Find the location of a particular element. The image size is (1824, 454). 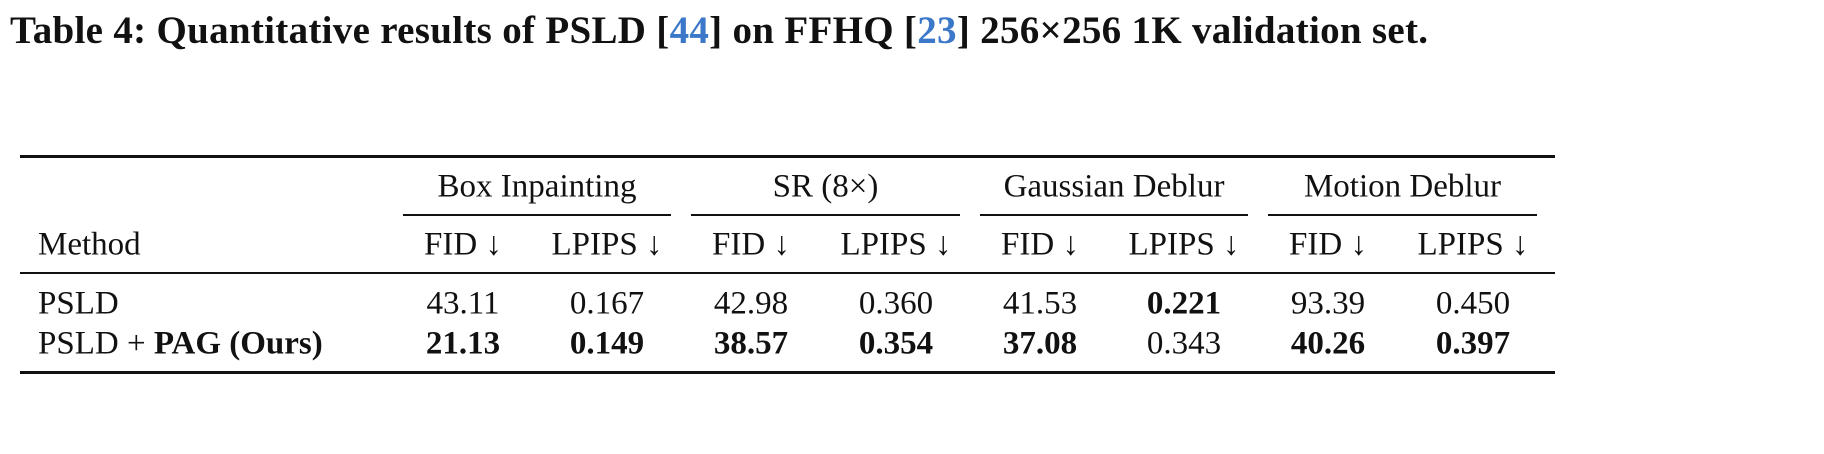

method-cell: PSLD + PAG (Ours) is located at coordinates (180, 344).